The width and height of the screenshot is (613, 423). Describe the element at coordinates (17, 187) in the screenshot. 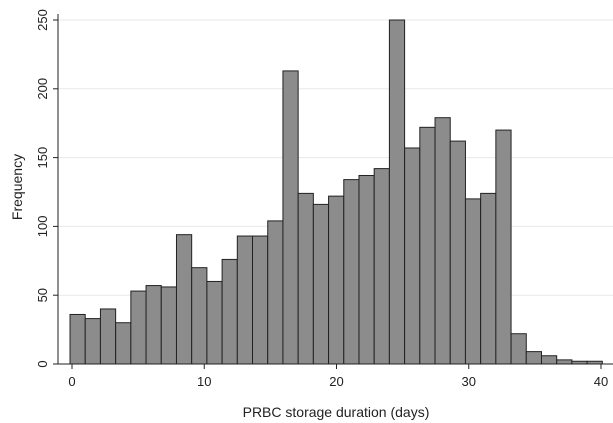

I see `y-axis-title: Frequency` at that location.